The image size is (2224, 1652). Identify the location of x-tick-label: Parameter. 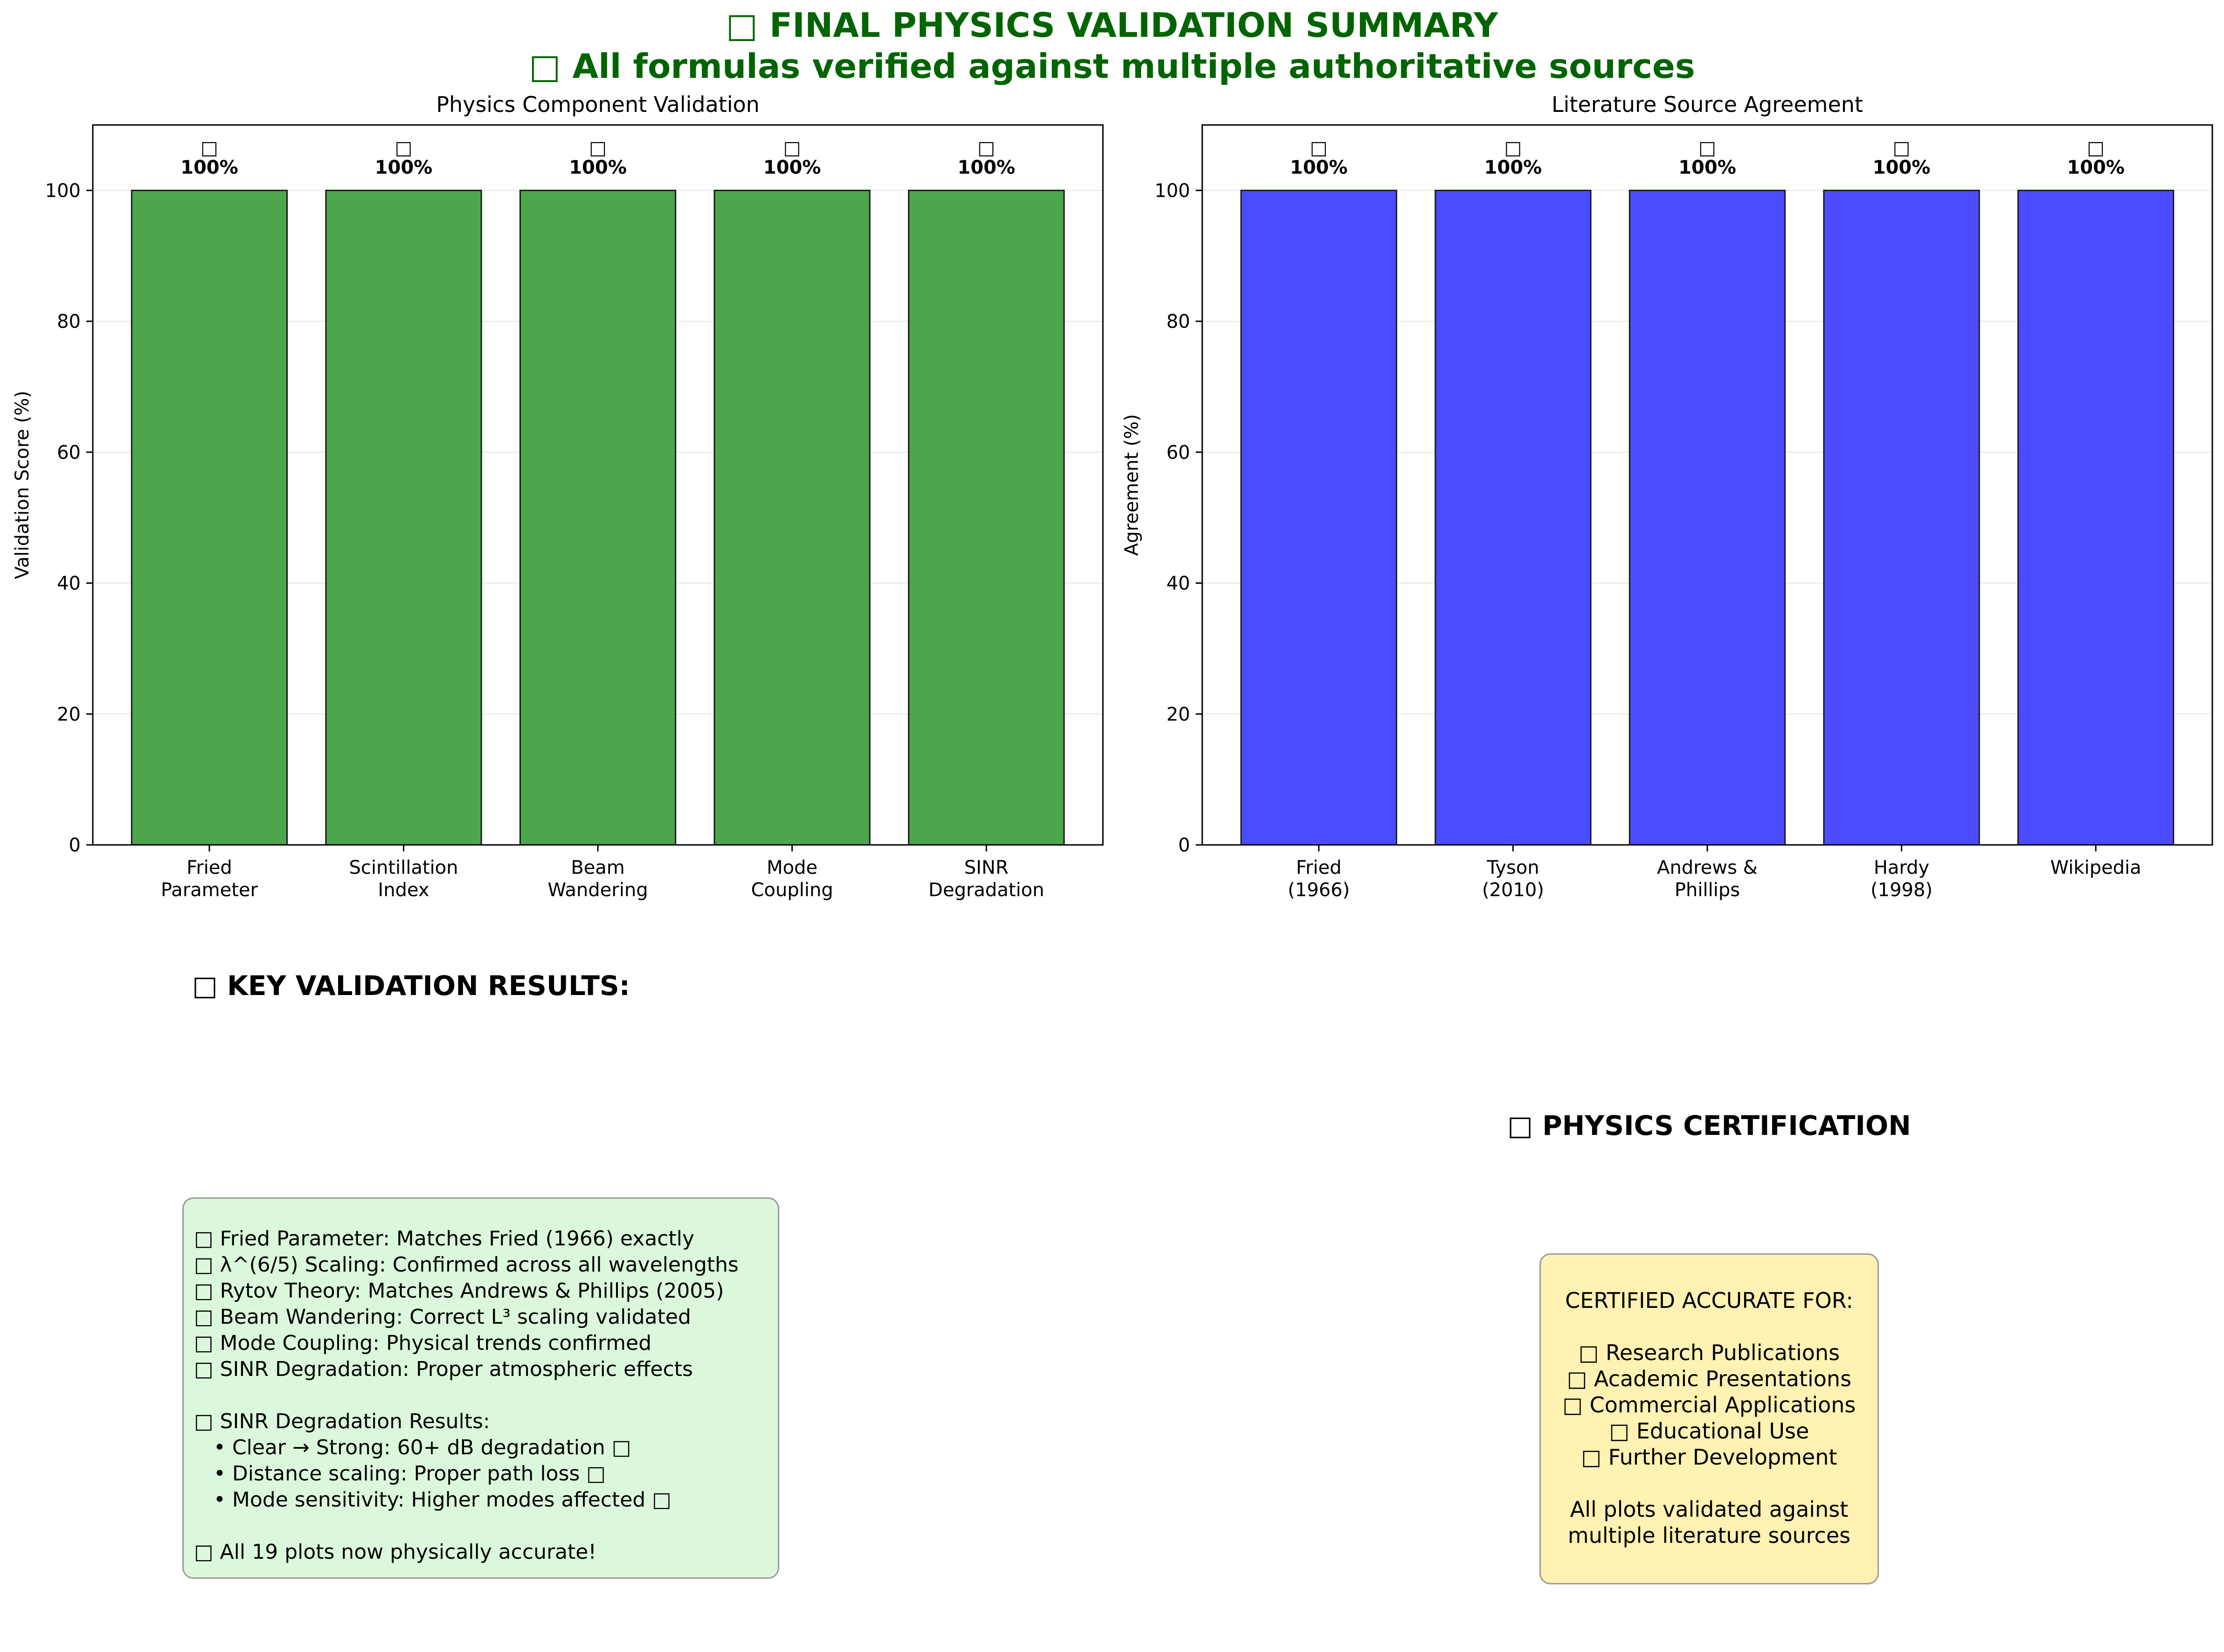
(209, 890).